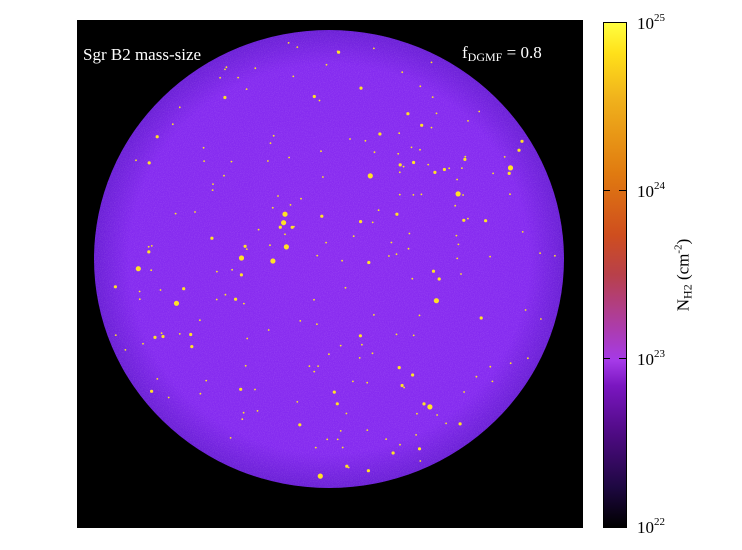 The image size is (742, 550). Describe the element at coordinates (659, 354) in the screenshot. I see `tick-exponent: 23` at that location.